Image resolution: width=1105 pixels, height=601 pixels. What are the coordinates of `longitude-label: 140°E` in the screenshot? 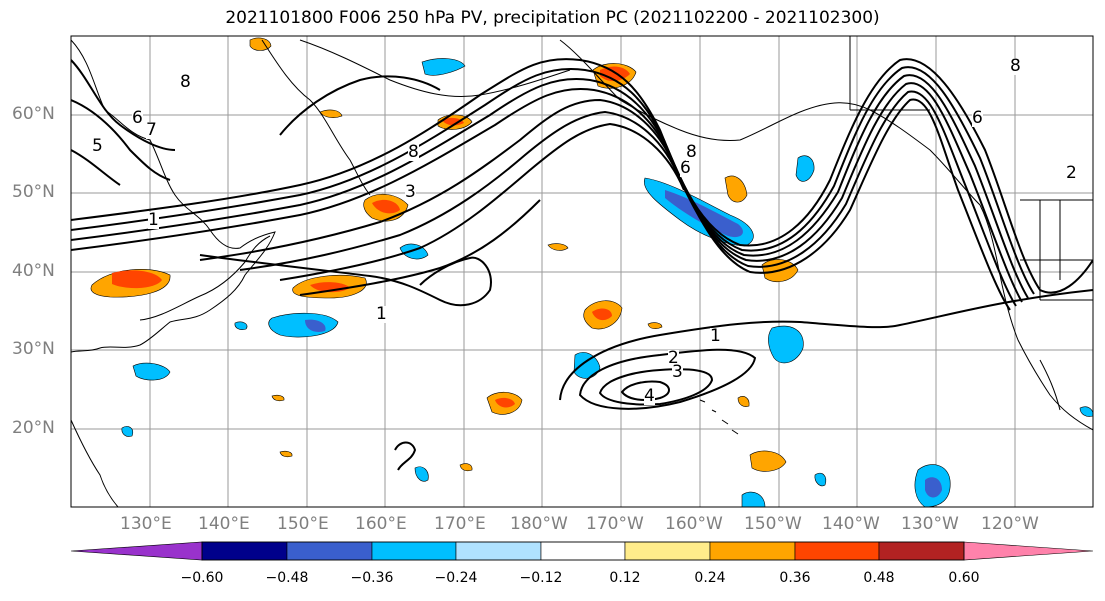 It's located at (224, 524).